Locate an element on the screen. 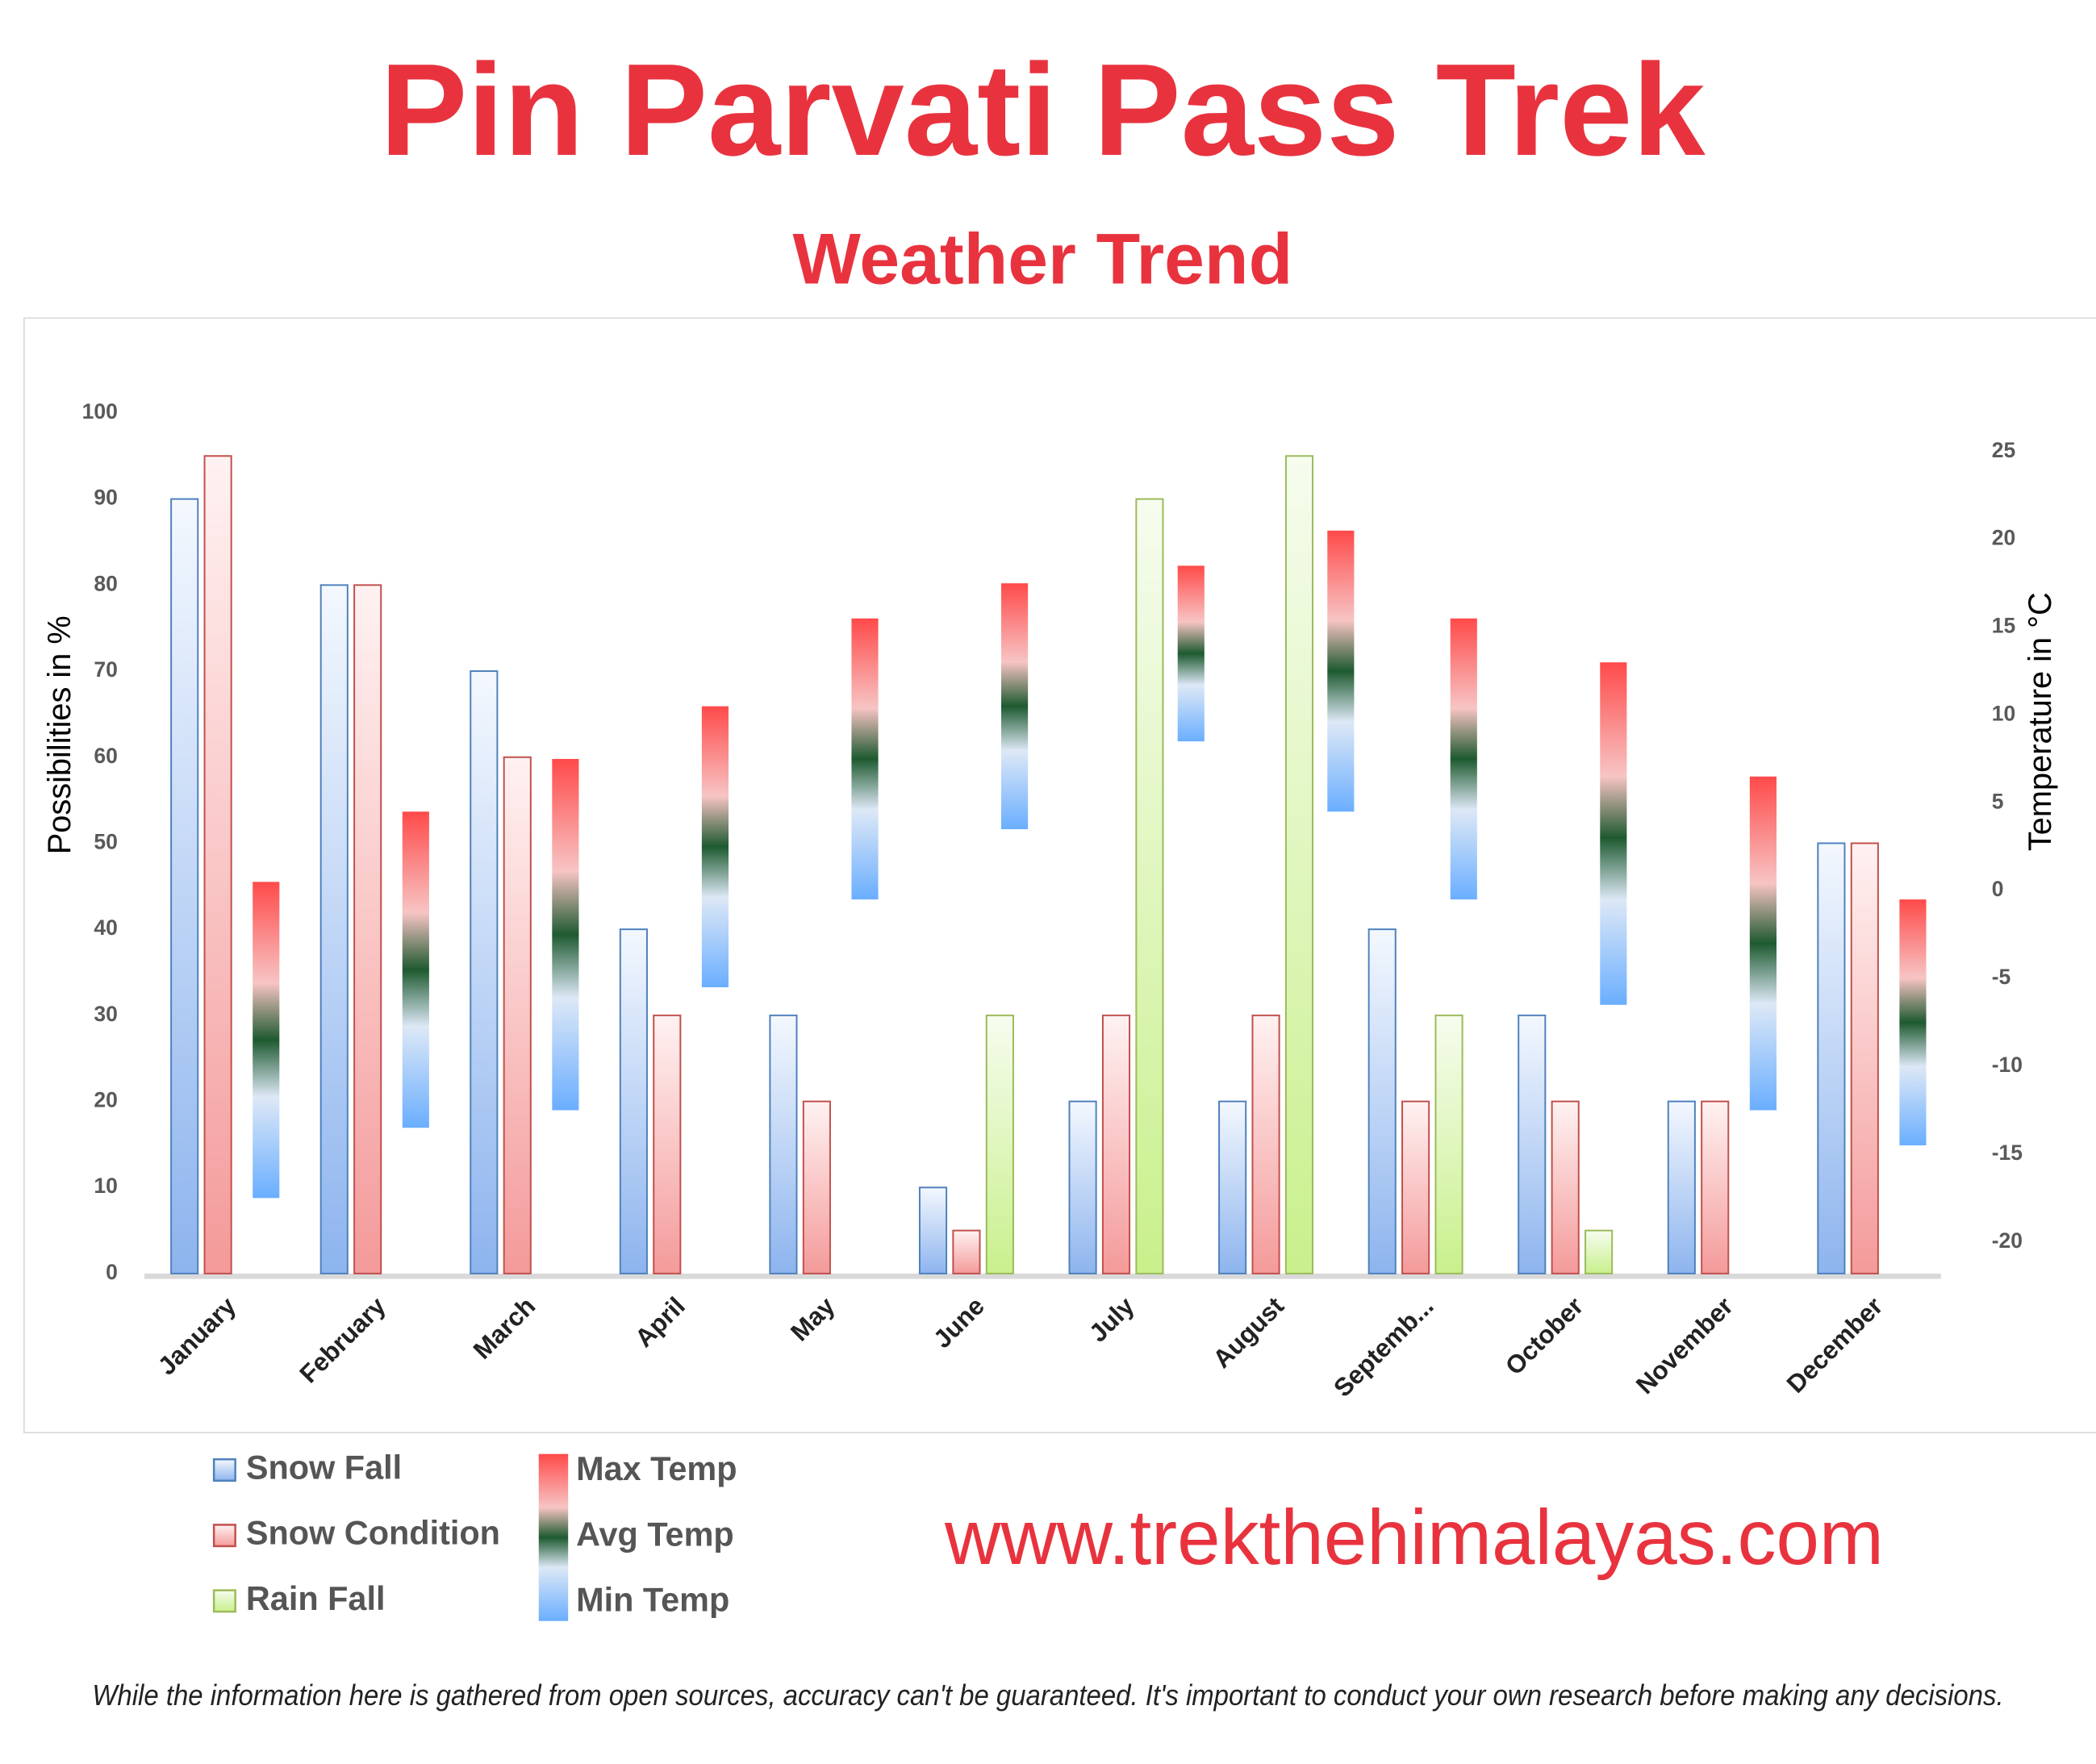  y2-tick-label: -5 is located at coordinates (2001, 977).